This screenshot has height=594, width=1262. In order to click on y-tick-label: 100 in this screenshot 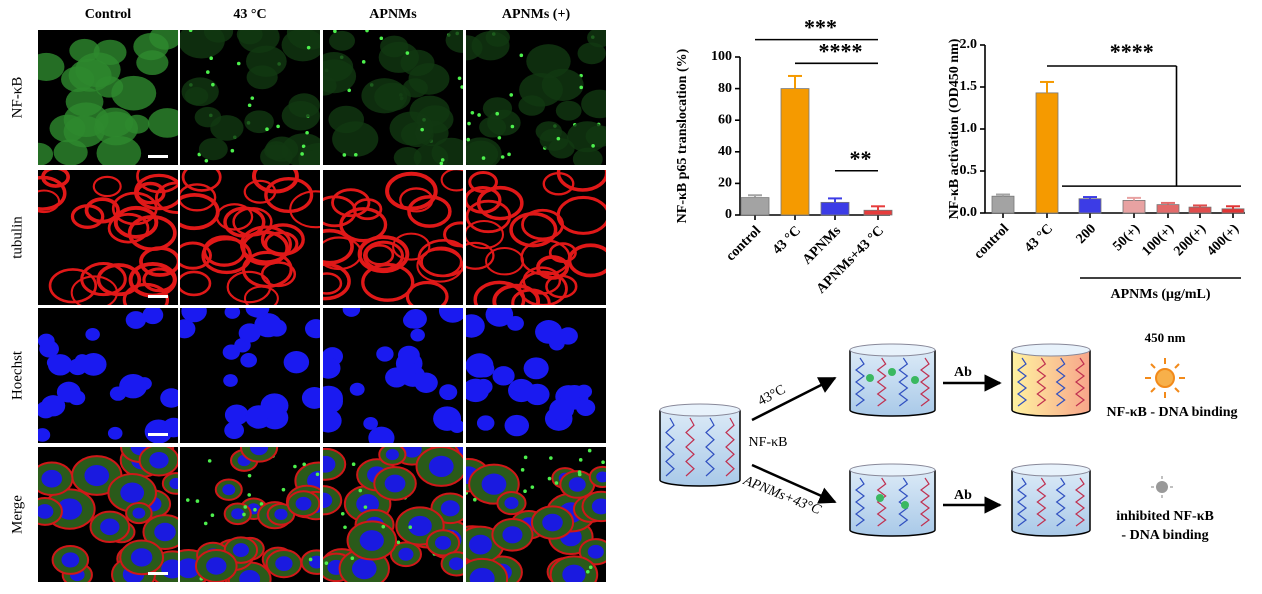, I will do `click(721, 56)`.